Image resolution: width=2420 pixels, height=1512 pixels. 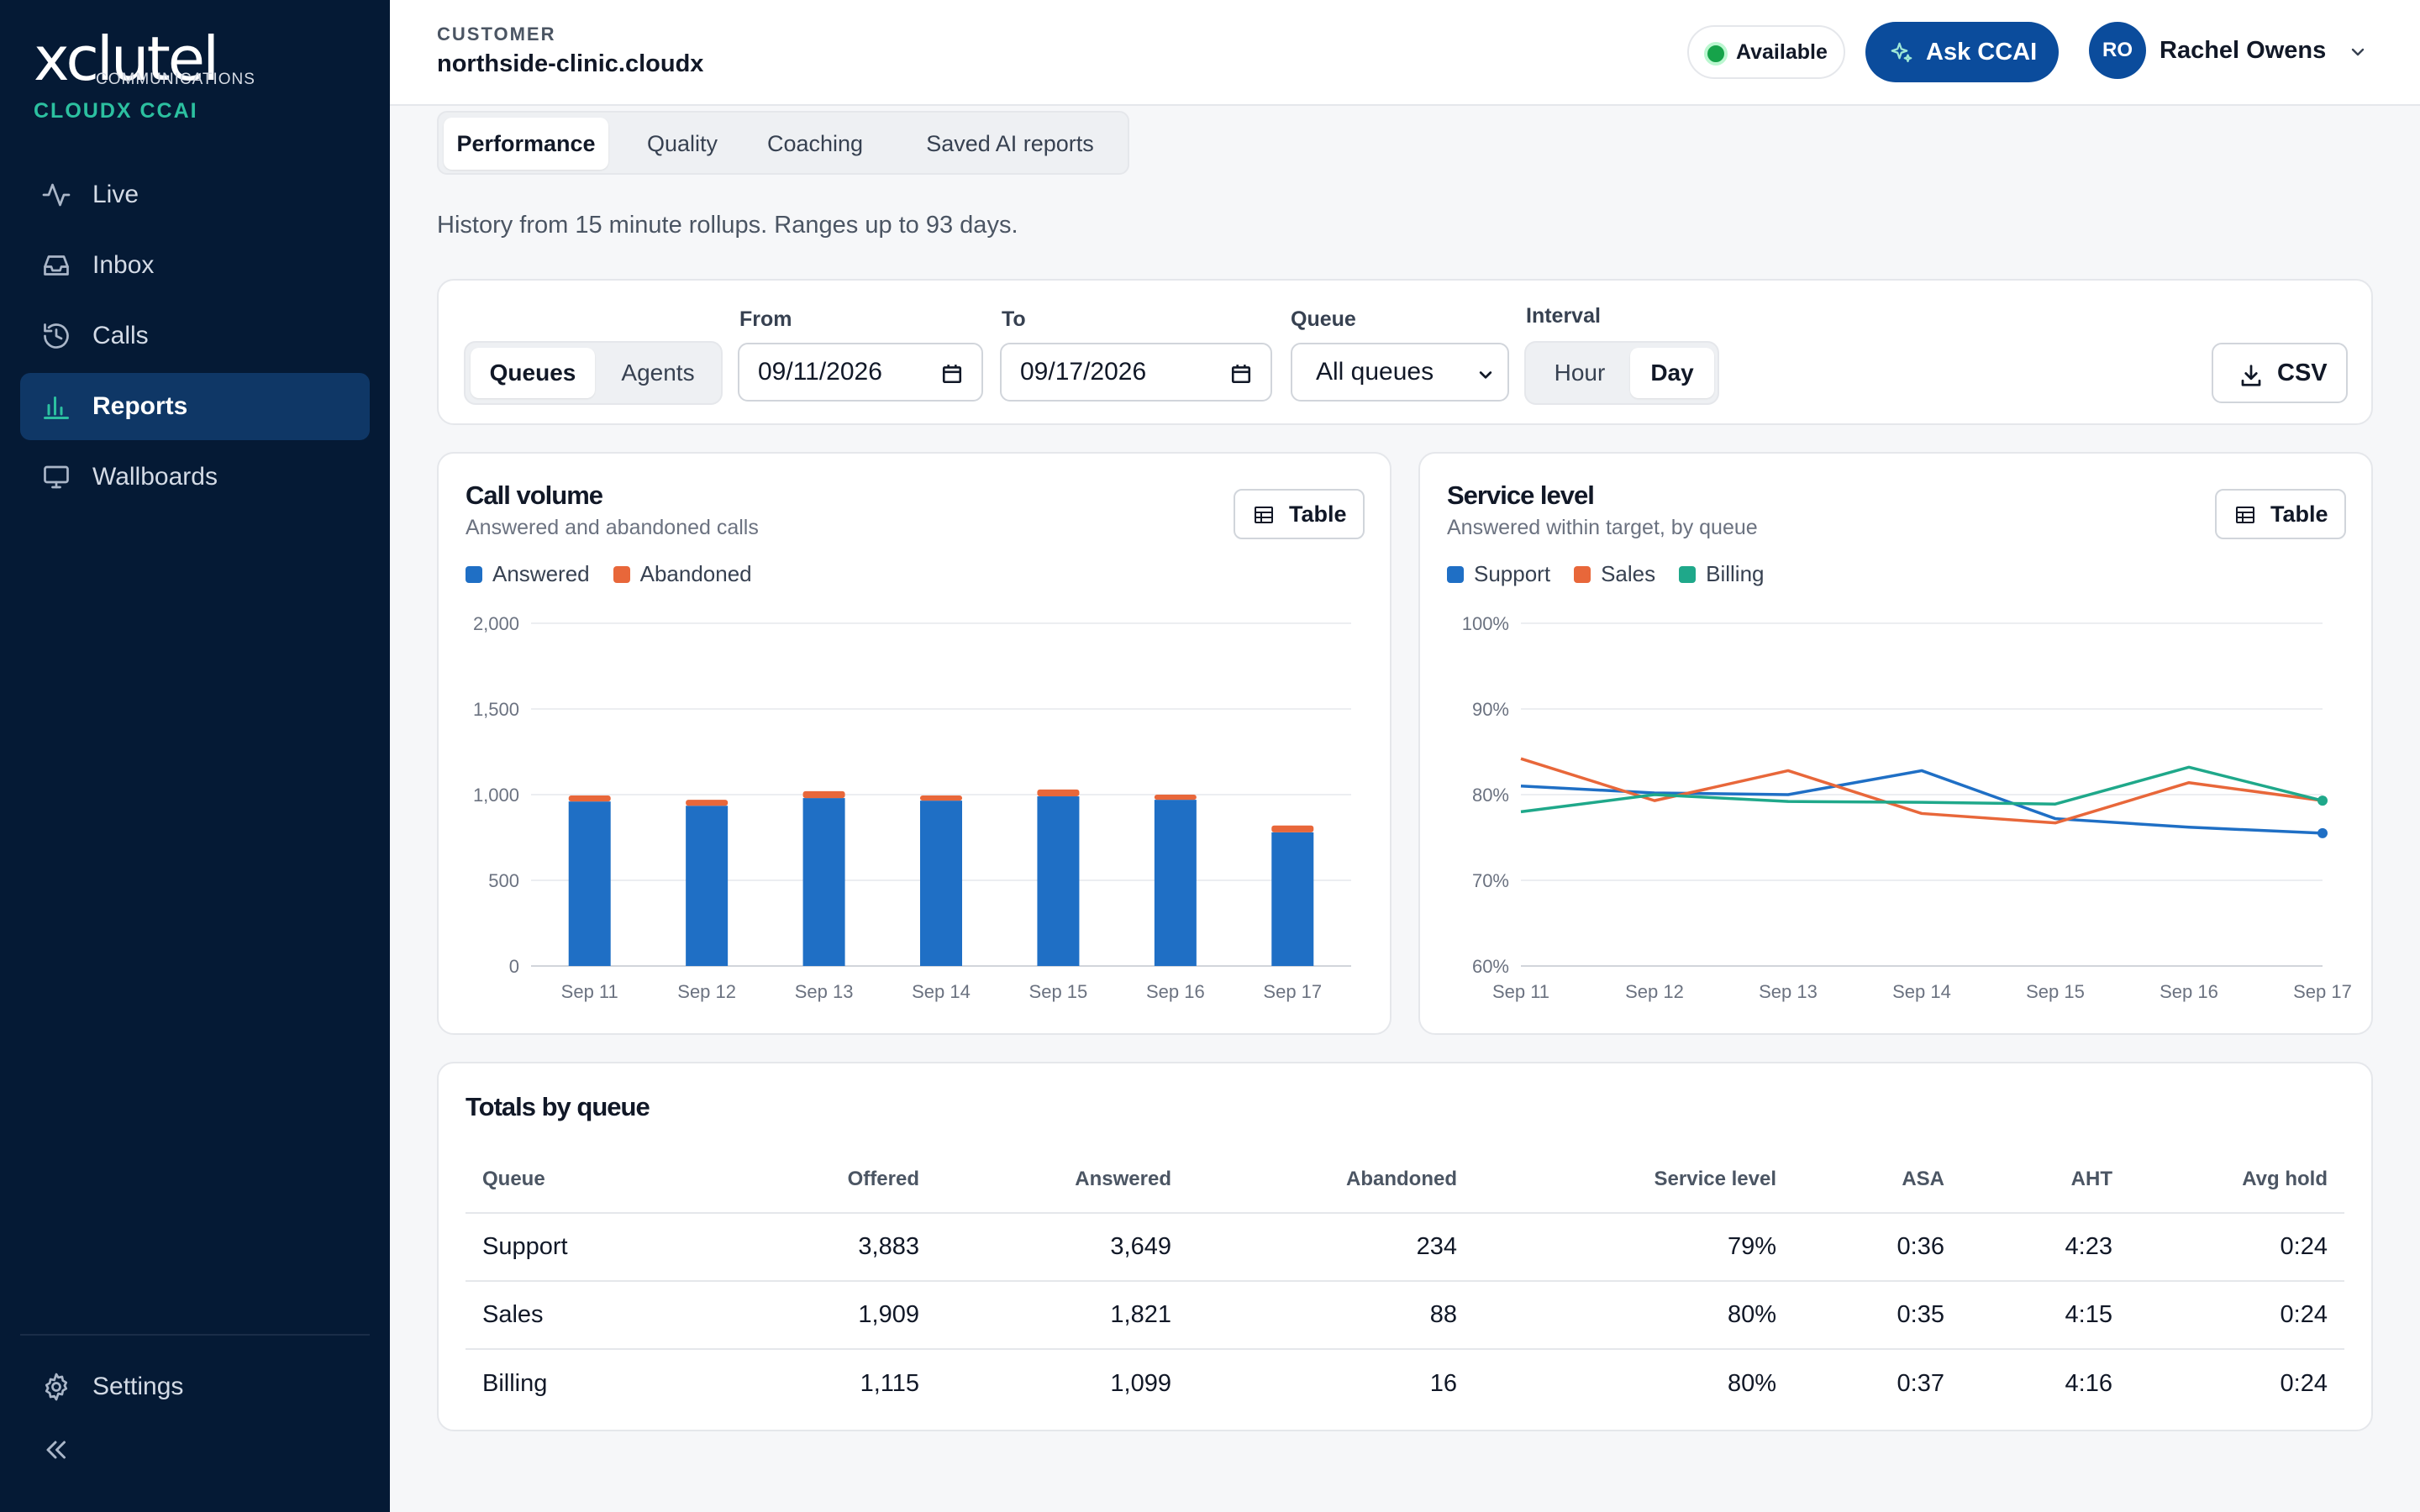 I want to click on sidebar-item-calls: Calls, so click(x=195, y=336).